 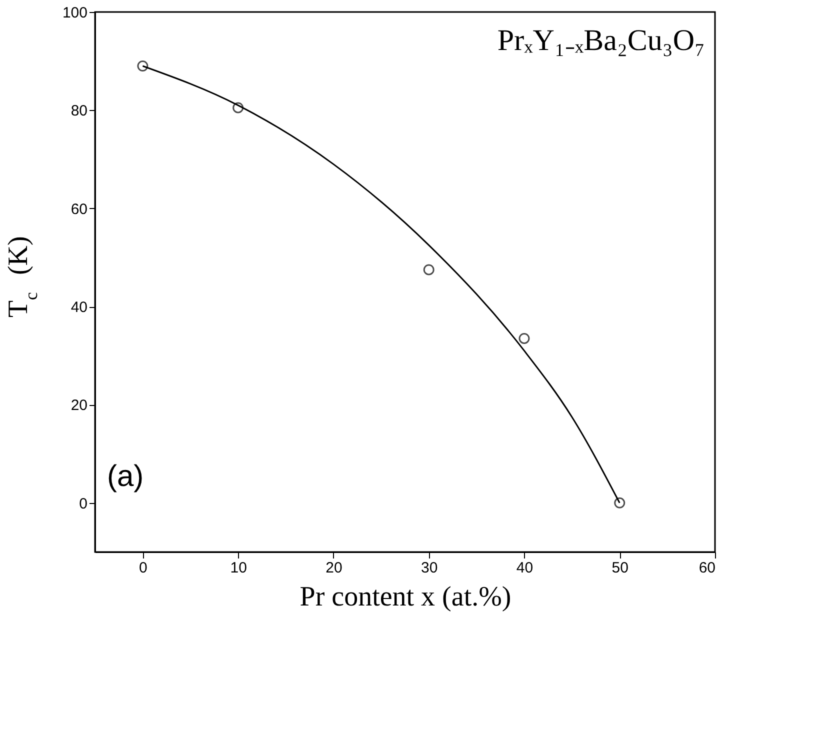 What do you see at coordinates (83, 503) in the screenshot?
I see `y-tick-label: 0` at bounding box center [83, 503].